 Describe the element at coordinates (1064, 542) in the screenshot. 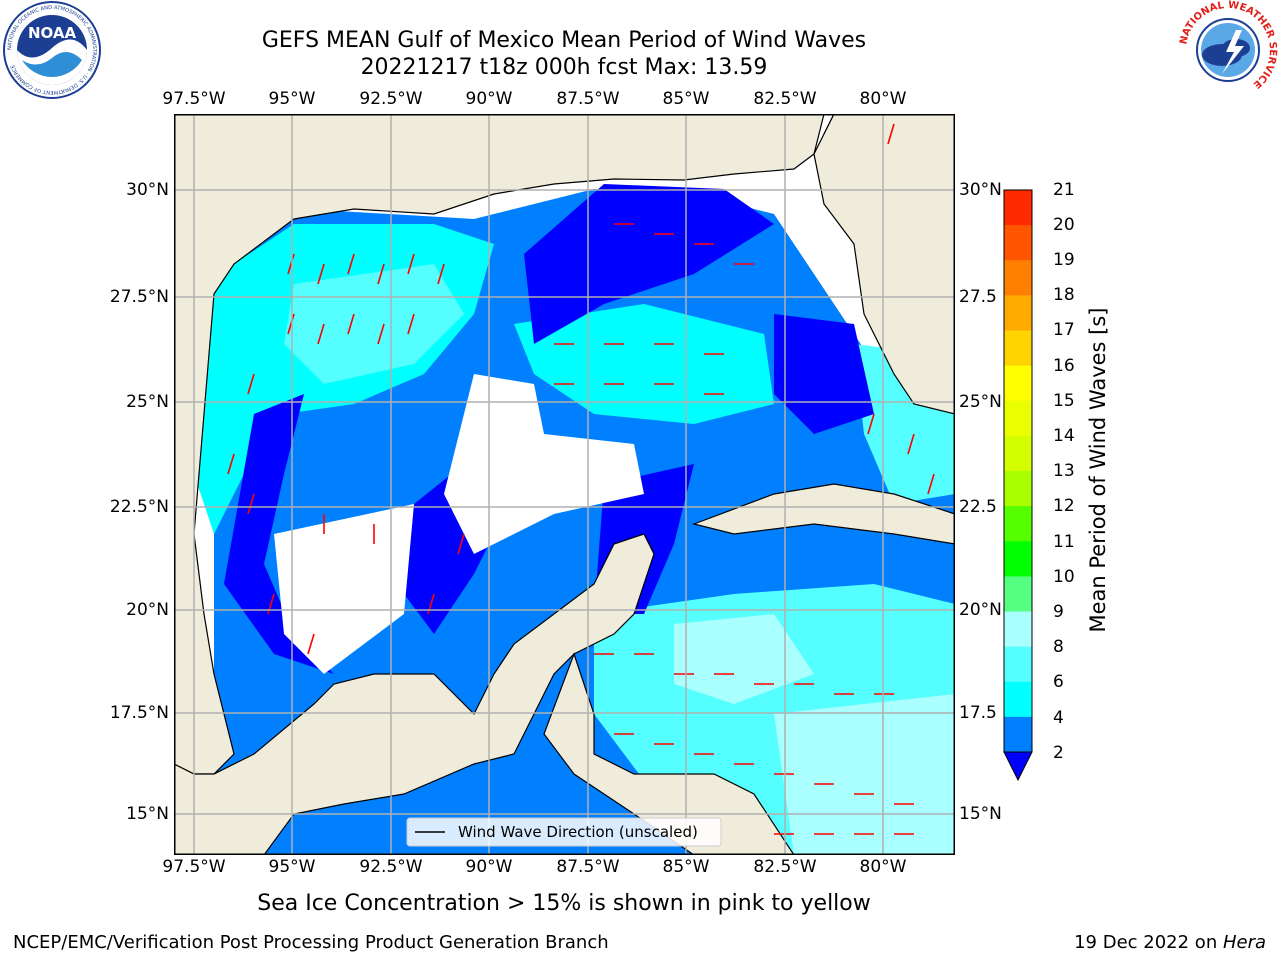

I see `colorbar-label: 11` at that location.